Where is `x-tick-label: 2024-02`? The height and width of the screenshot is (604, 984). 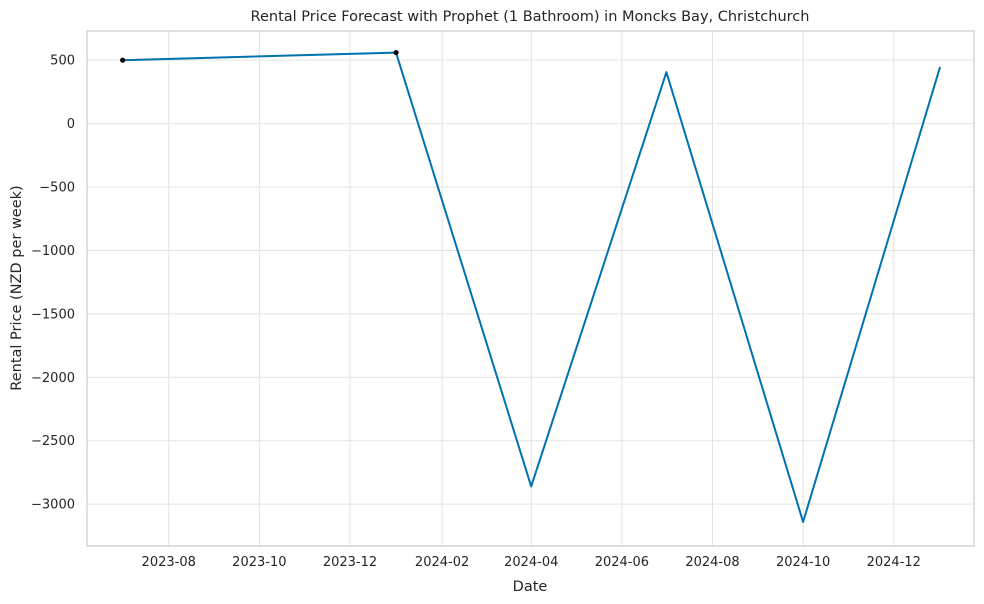 x-tick-label: 2024-02 is located at coordinates (442, 562).